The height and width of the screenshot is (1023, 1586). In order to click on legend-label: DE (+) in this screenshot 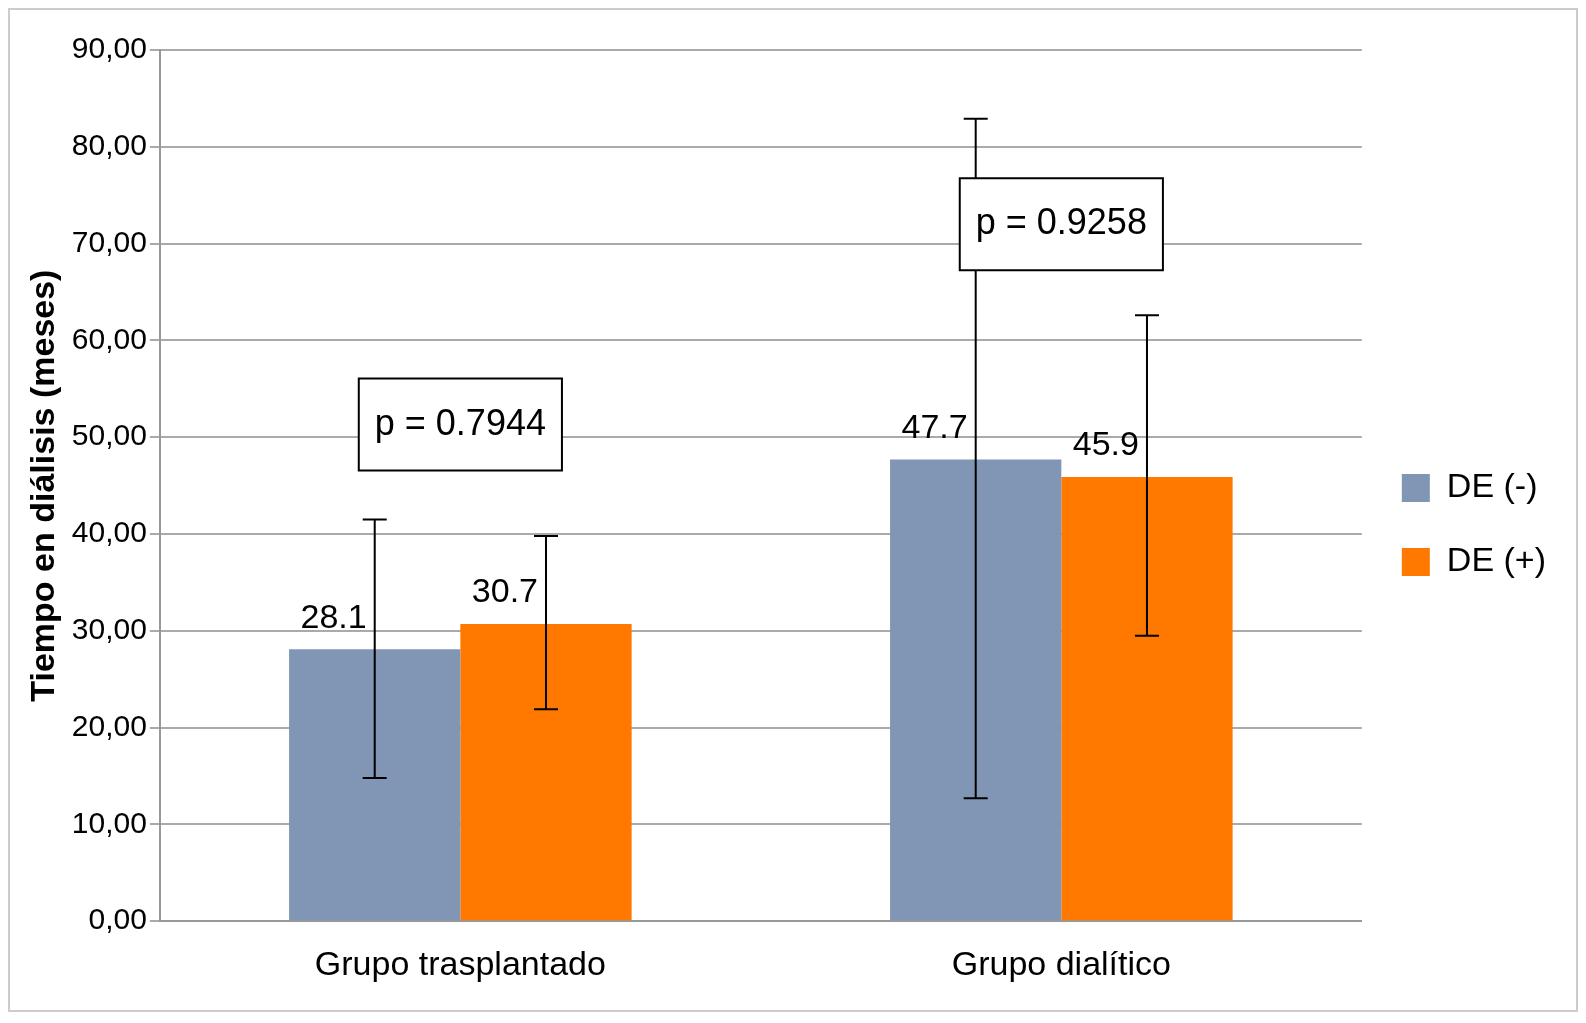, I will do `click(1496, 559)`.